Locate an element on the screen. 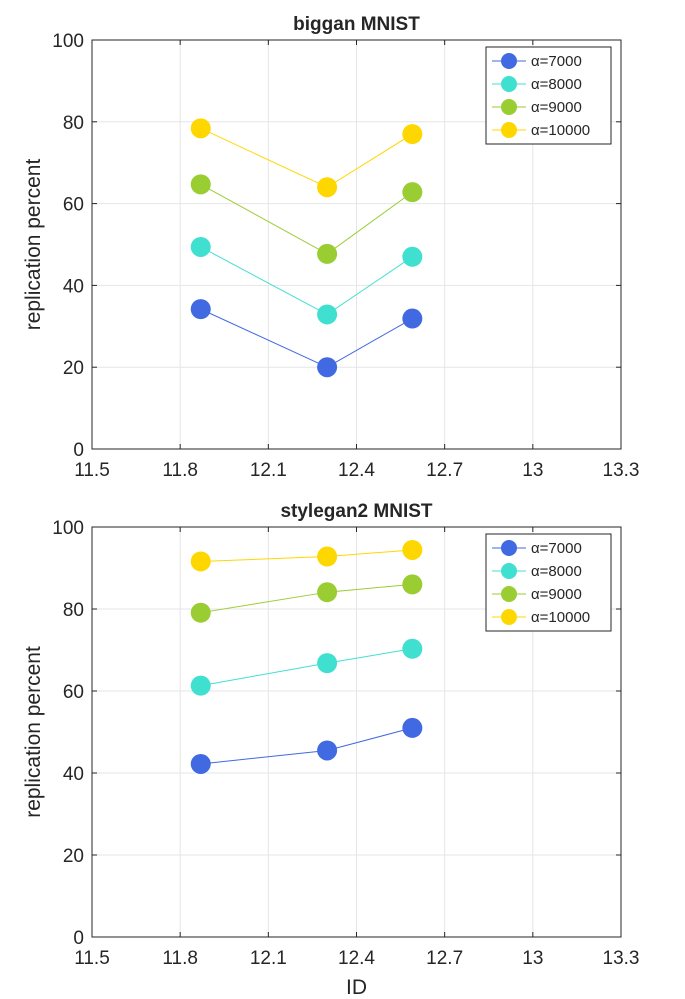 The width and height of the screenshot is (685, 999). x-axis-label: ID is located at coordinates (356, 987).